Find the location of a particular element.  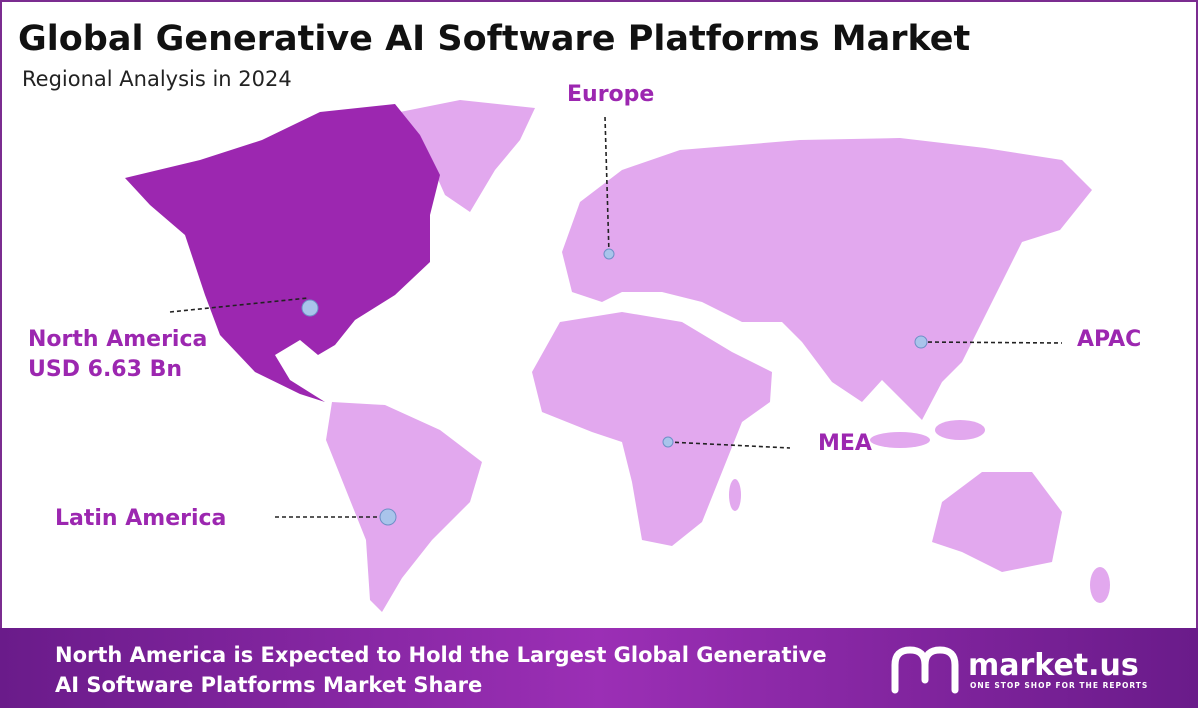

region-label: MEA is located at coordinates (845, 443).